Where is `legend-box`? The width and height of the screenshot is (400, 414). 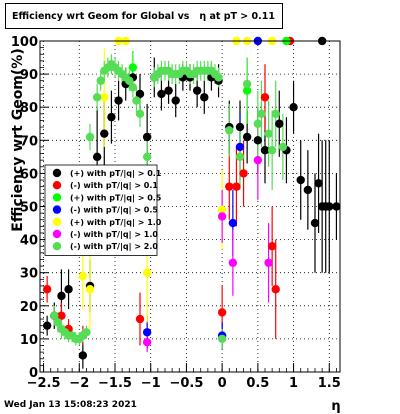 legend-box is located at coordinates (101, 210).